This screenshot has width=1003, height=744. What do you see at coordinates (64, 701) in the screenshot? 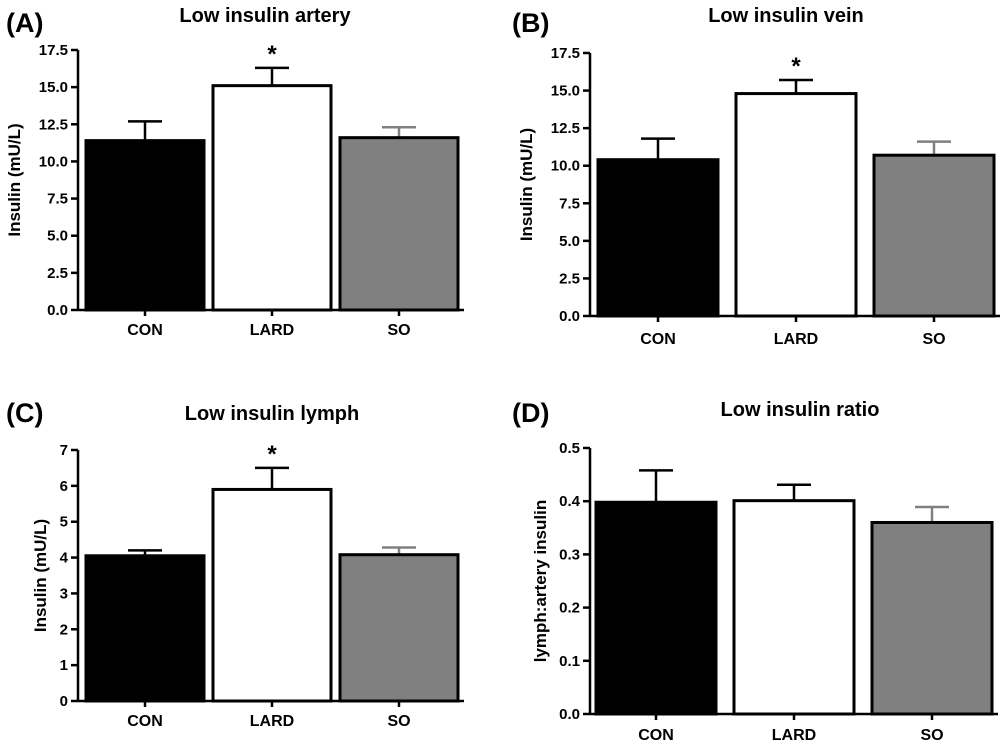
I see `y-tick-label: 0` at bounding box center [64, 701].